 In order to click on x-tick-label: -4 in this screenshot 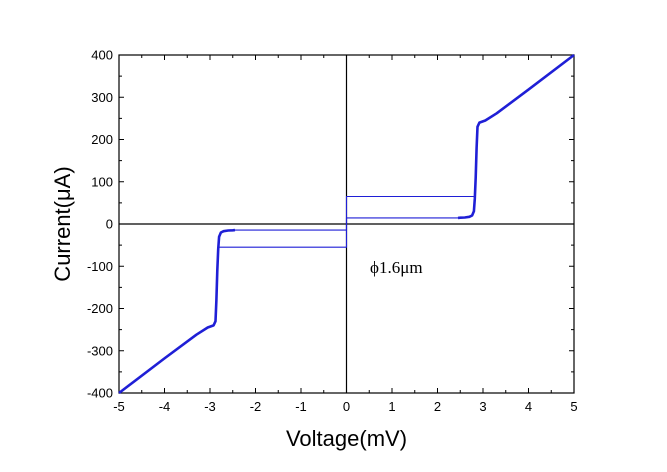, I will do `click(165, 406)`.